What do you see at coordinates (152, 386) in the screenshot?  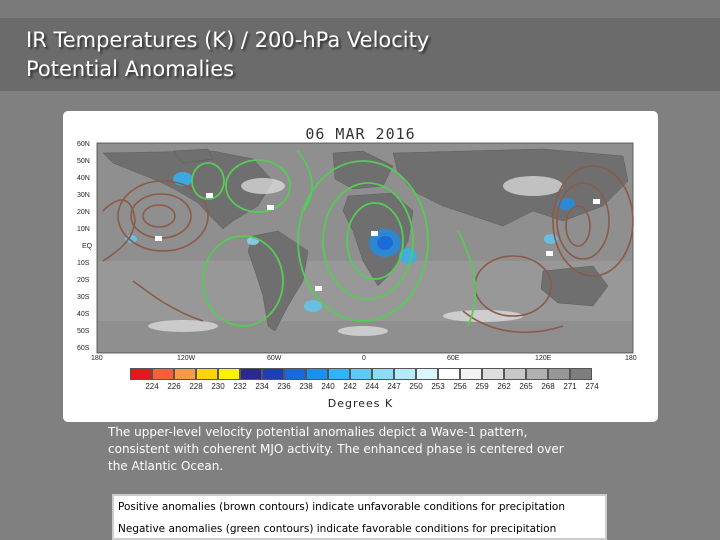 I see `colorbar-tick-label: 224` at bounding box center [152, 386].